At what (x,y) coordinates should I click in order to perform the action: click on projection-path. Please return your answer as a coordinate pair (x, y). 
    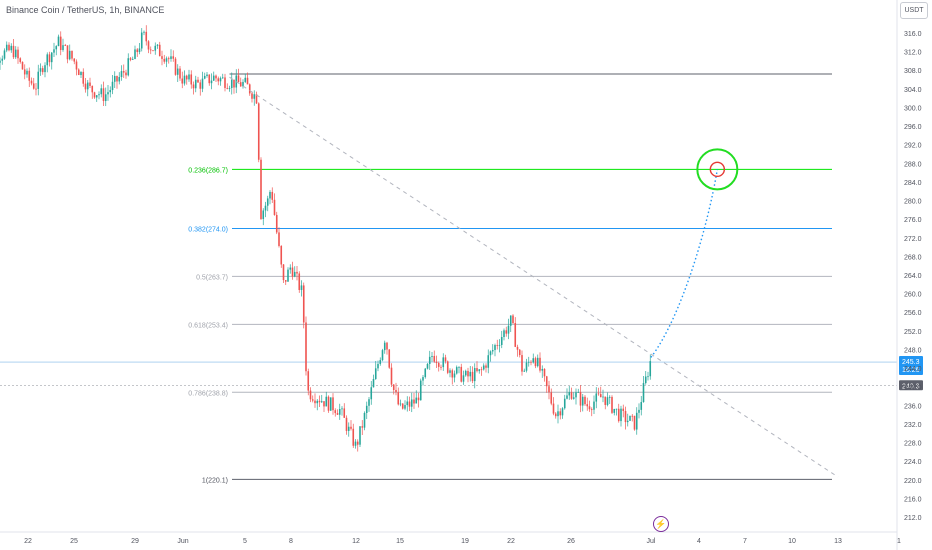
    Looking at the image, I should click on (684, 263).